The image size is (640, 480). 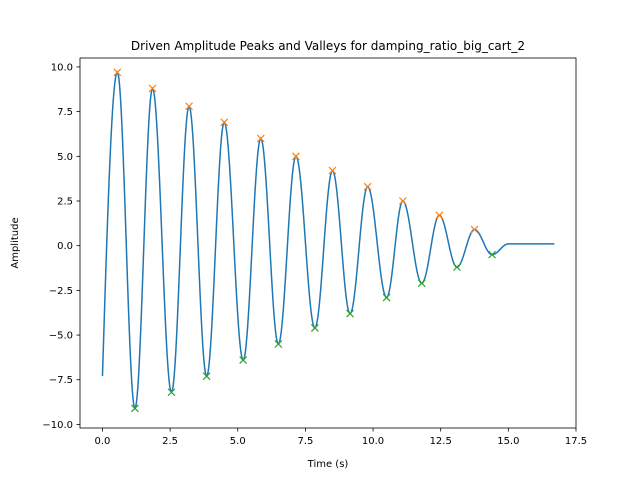 What do you see at coordinates (61, 380) in the screenshot?
I see `y-tick-label: −7.5` at bounding box center [61, 380].